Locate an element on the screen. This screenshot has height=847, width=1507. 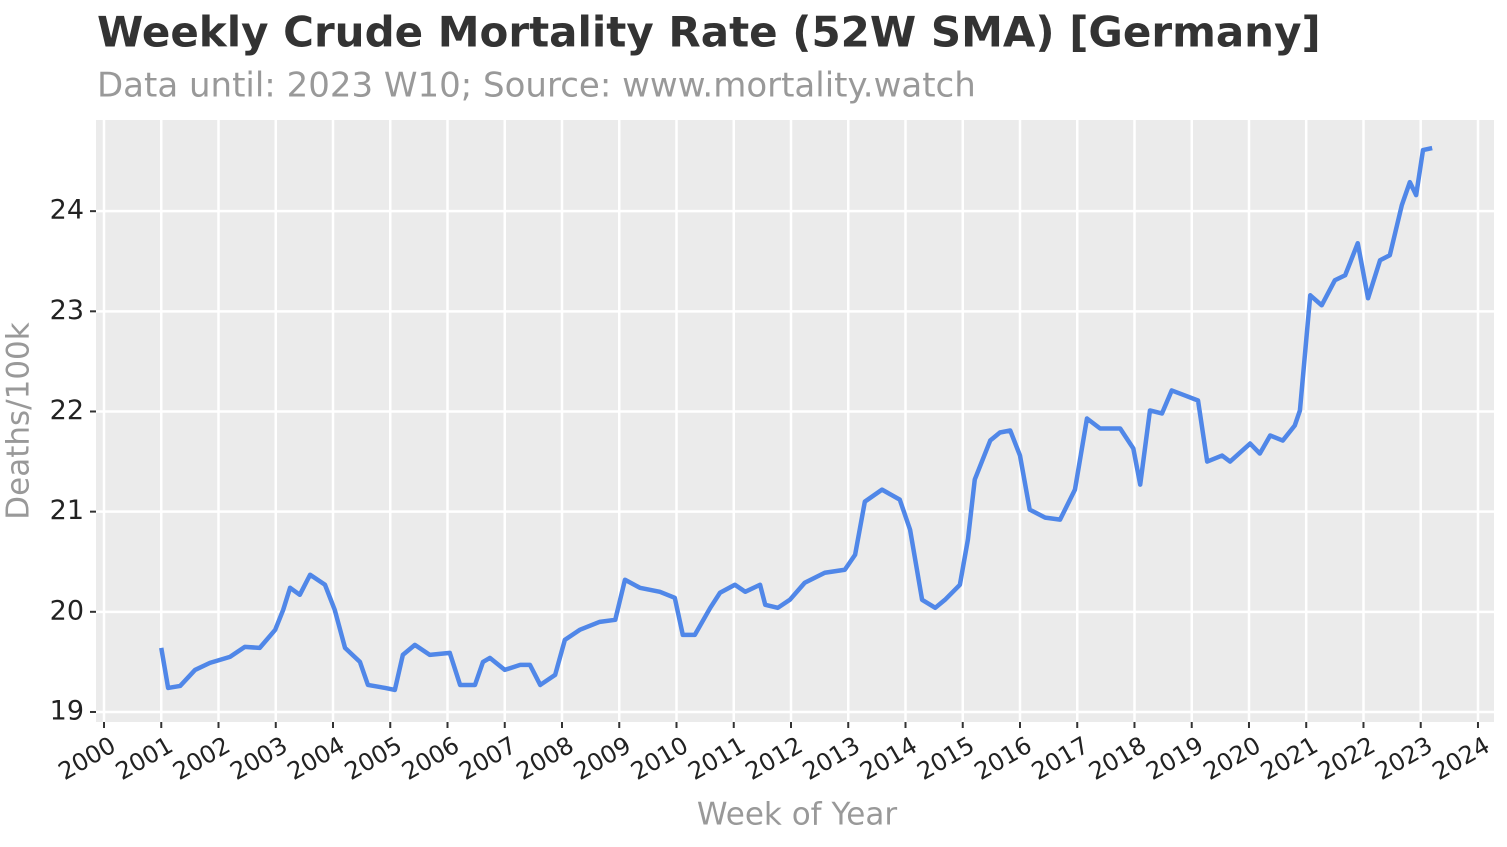
x-tick-label: 2018 is located at coordinates (1117, 758).